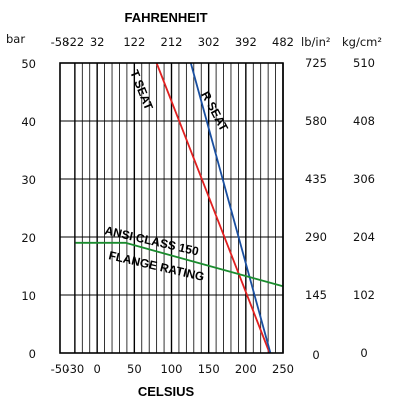 This screenshot has height=398, width=393. What do you see at coordinates (32, 354) in the screenshot?
I see `y-tick-label: 0` at bounding box center [32, 354].